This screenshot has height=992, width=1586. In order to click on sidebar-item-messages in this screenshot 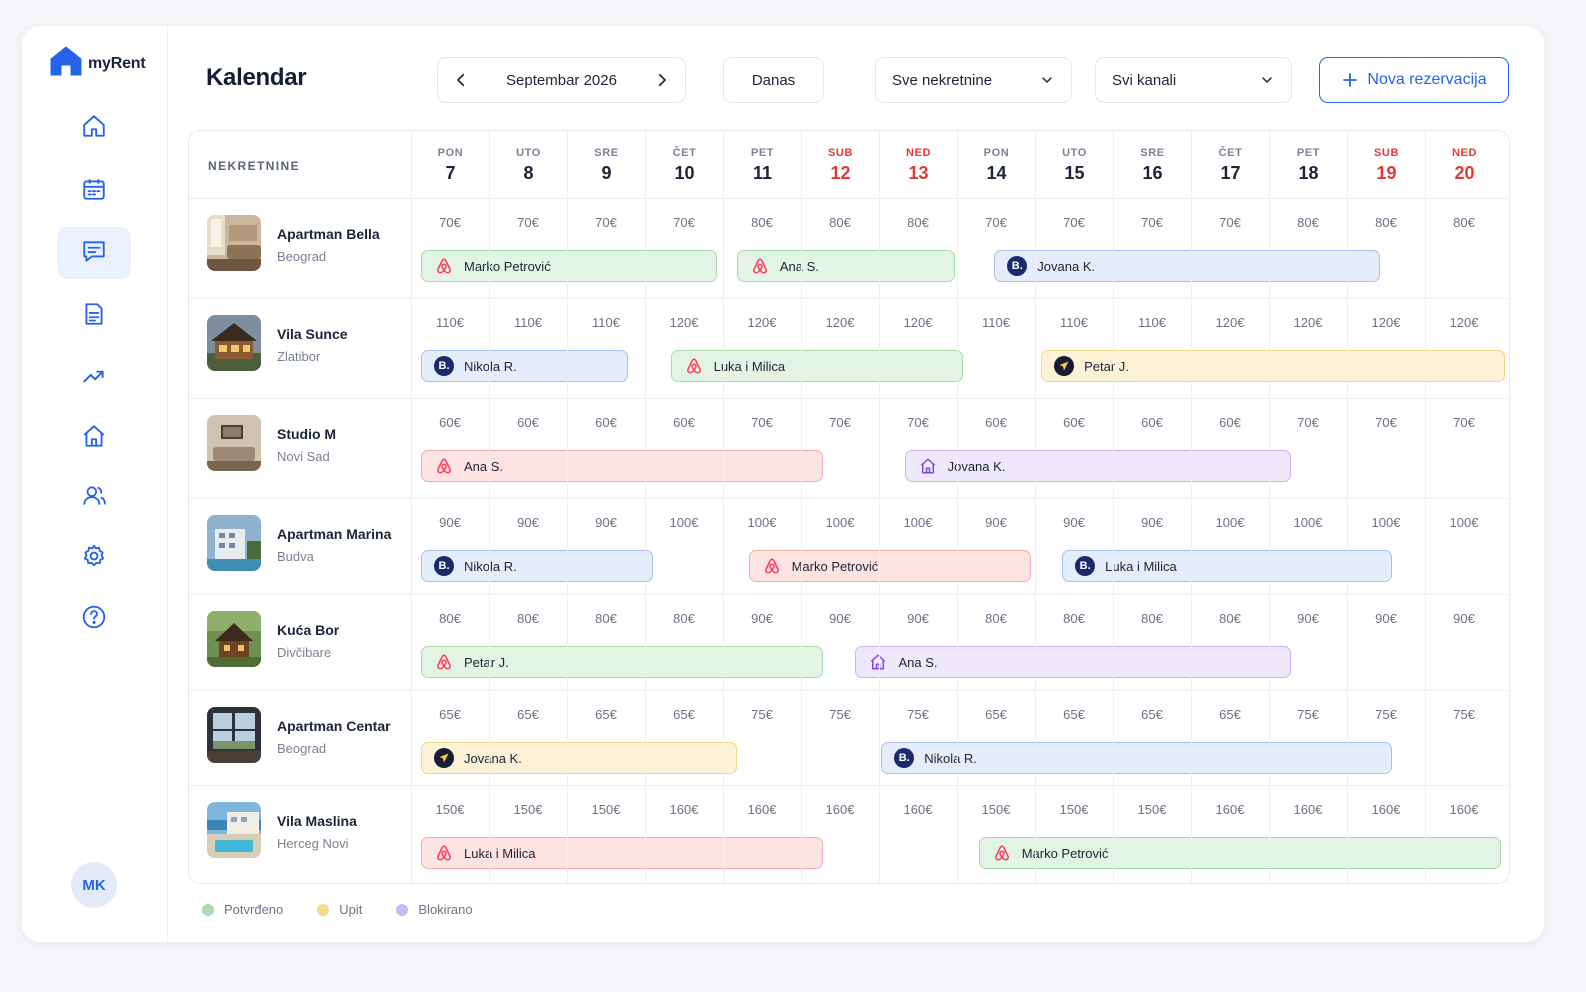, I will do `click(94, 253)`.